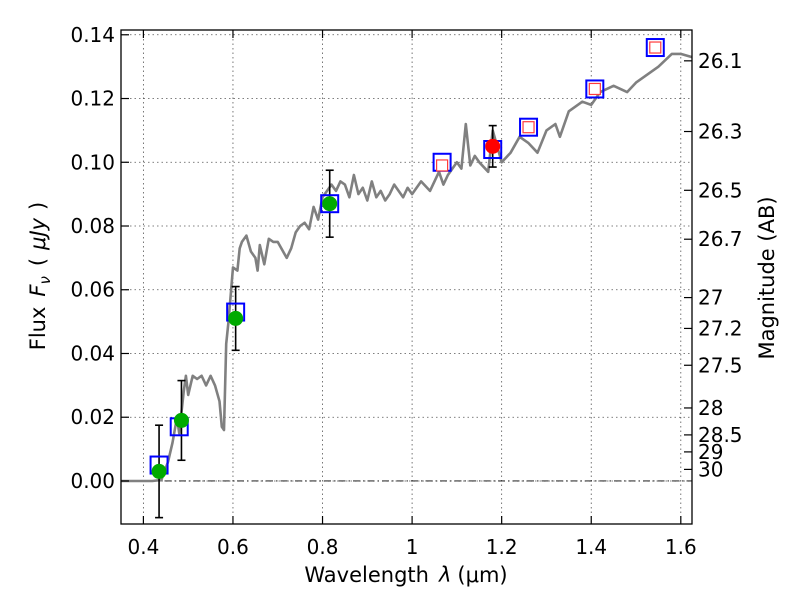 The height and width of the screenshot is (600, 800). What do you see at coordinates (323, 547) in the screenshot?
I see `x-tick-label: 0.8` at bounding box center [323, 547].